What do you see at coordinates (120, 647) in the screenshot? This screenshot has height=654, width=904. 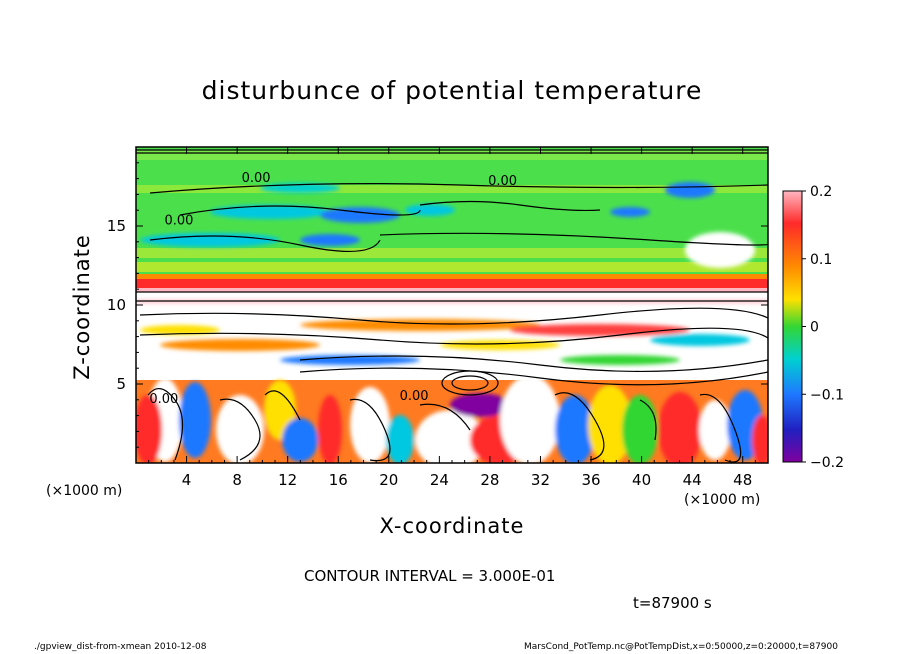 I see `footer-left-text: ./gpview_dist-from-xmean 2010-12-08` at bounding box center [120, 647].